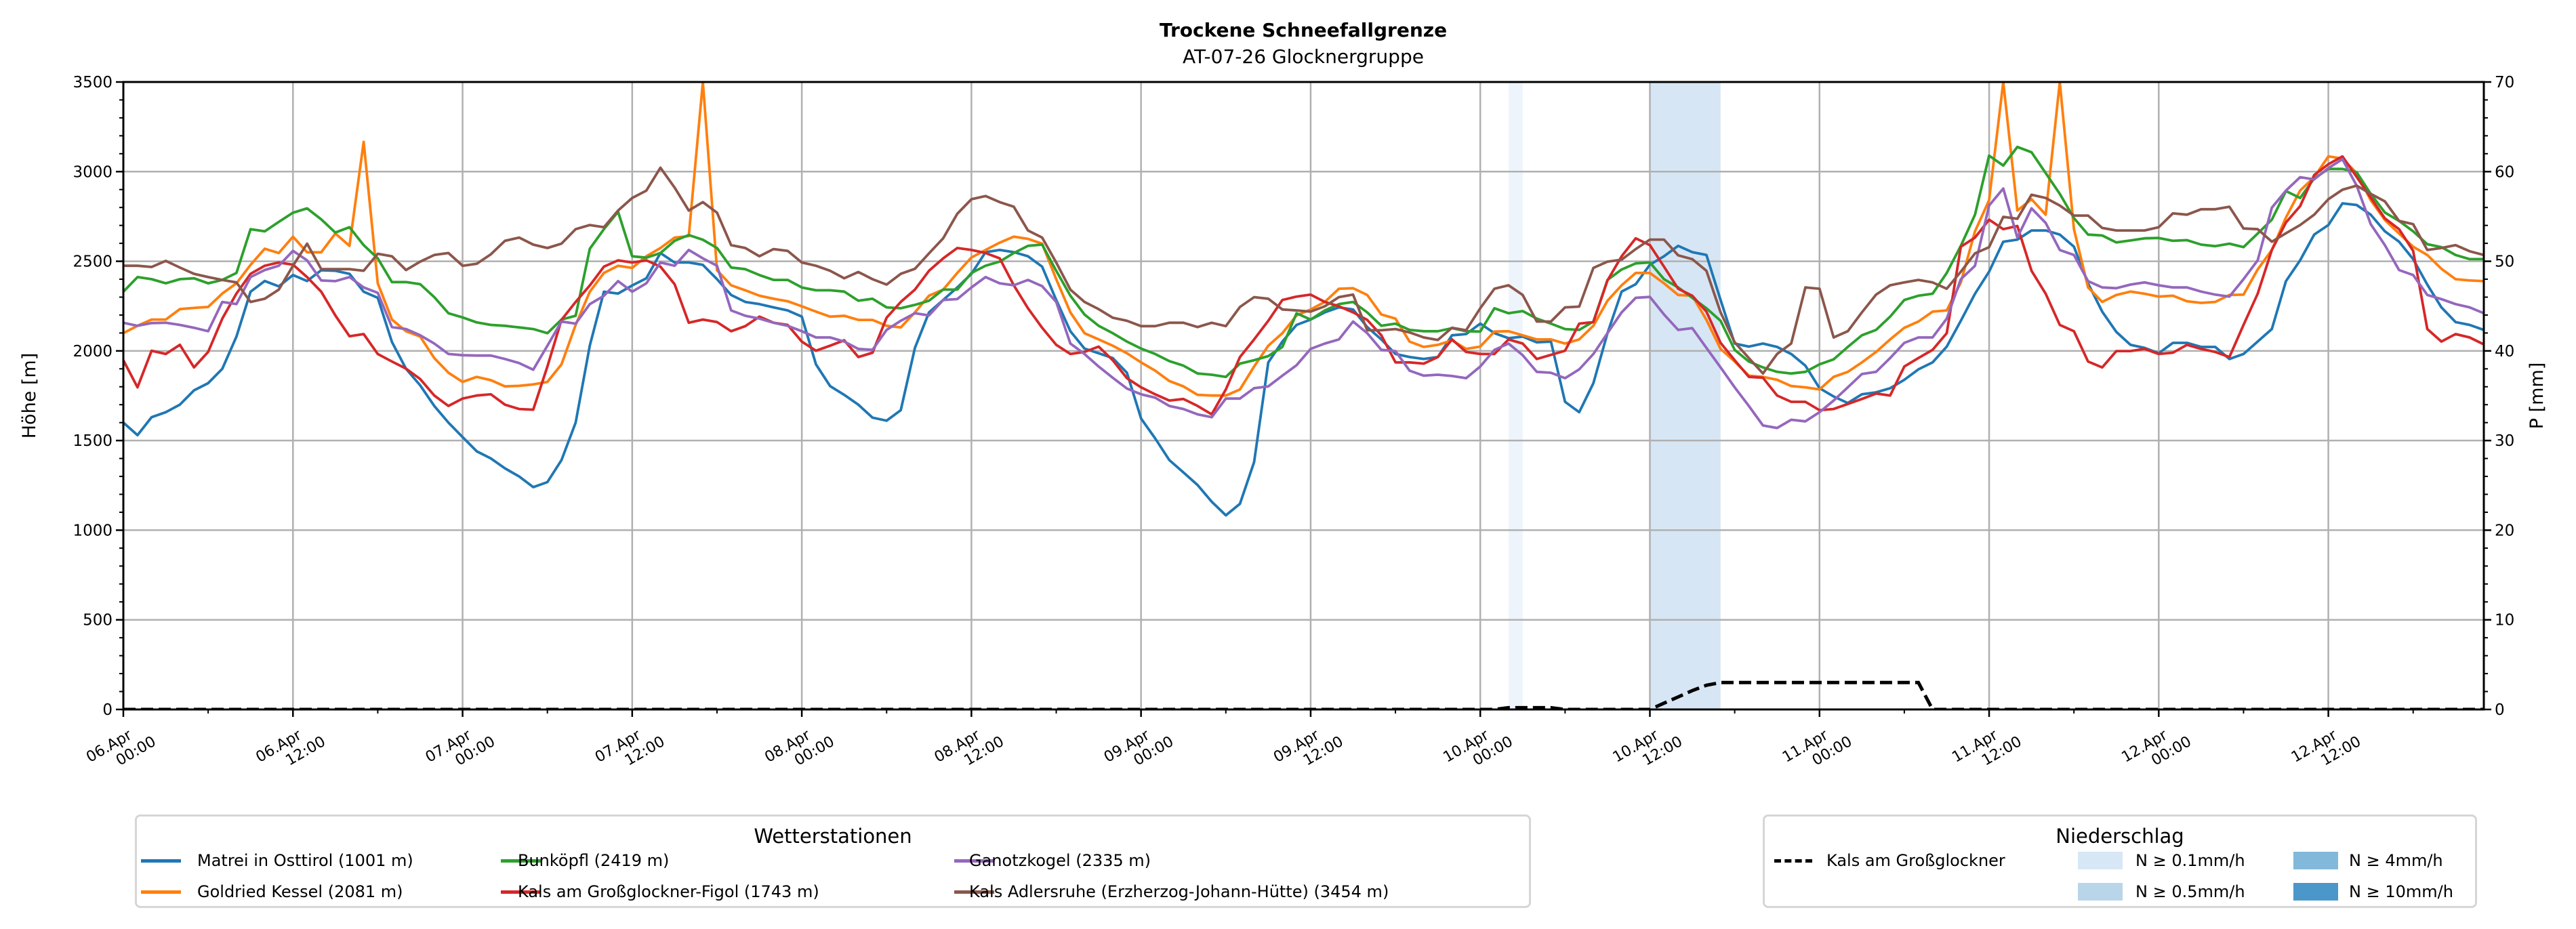 The height and width of the screenshot is (929, 2576). Describe the element at coordinates (1478, 750) in the screenshot. I see `x-tick-label: 10.Apr00:00` at that location.